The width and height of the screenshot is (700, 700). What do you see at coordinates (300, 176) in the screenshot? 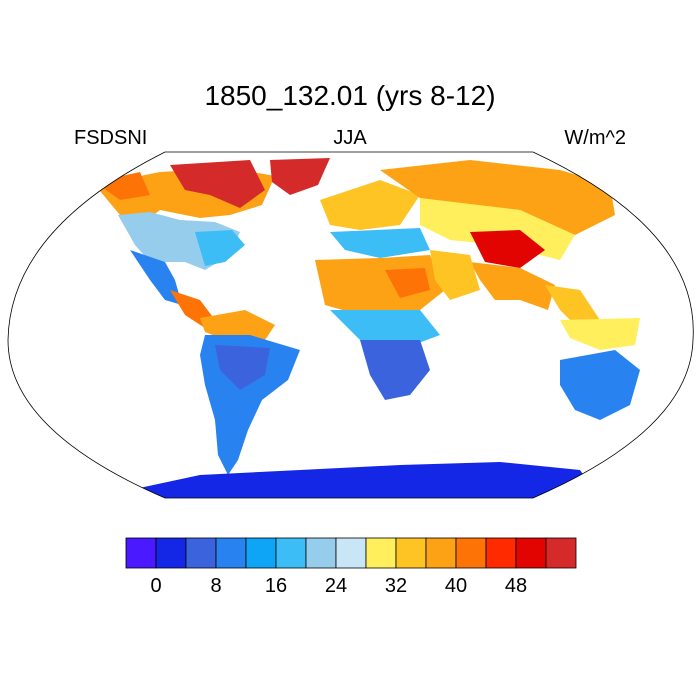
I see `greenland` at bounding box center [300, 176].